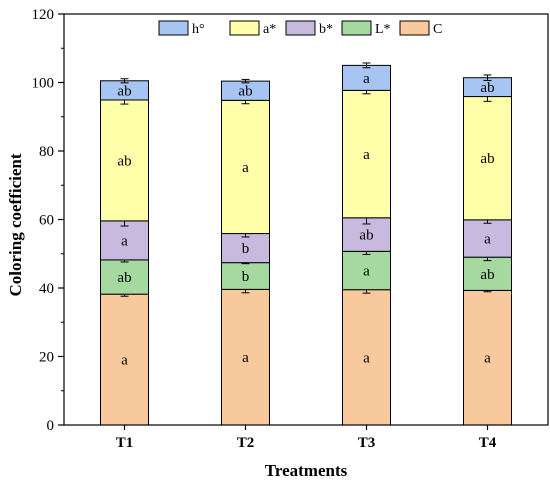 This screenshot has width=550, height=490. Describe the element at coordinates (198, 29) in the screenshot. I see `legend-label: h°` at that location.